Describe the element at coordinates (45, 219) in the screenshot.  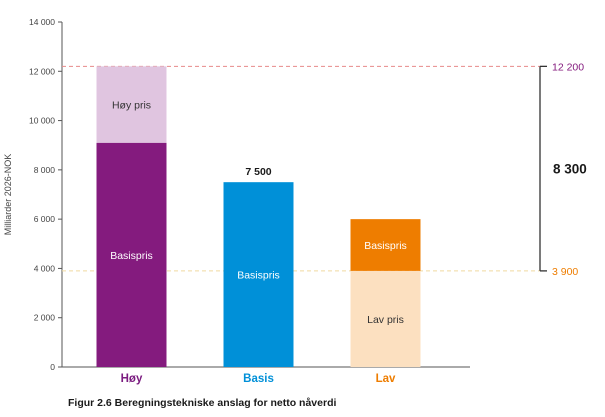
I see `y-tick-label: 6 000` at that location.